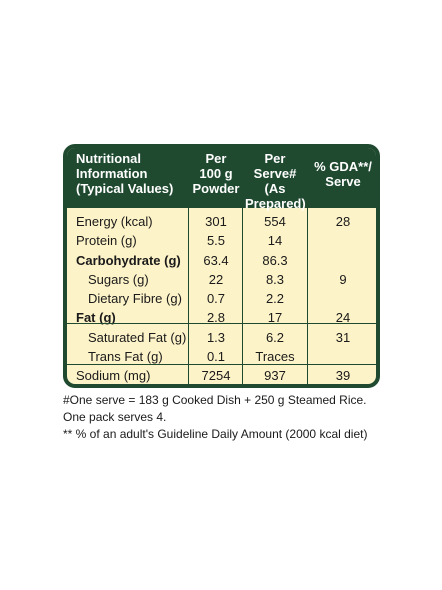  I want to click on header-per-serve: Per Serve# (As Prepared), so click(275, 181).